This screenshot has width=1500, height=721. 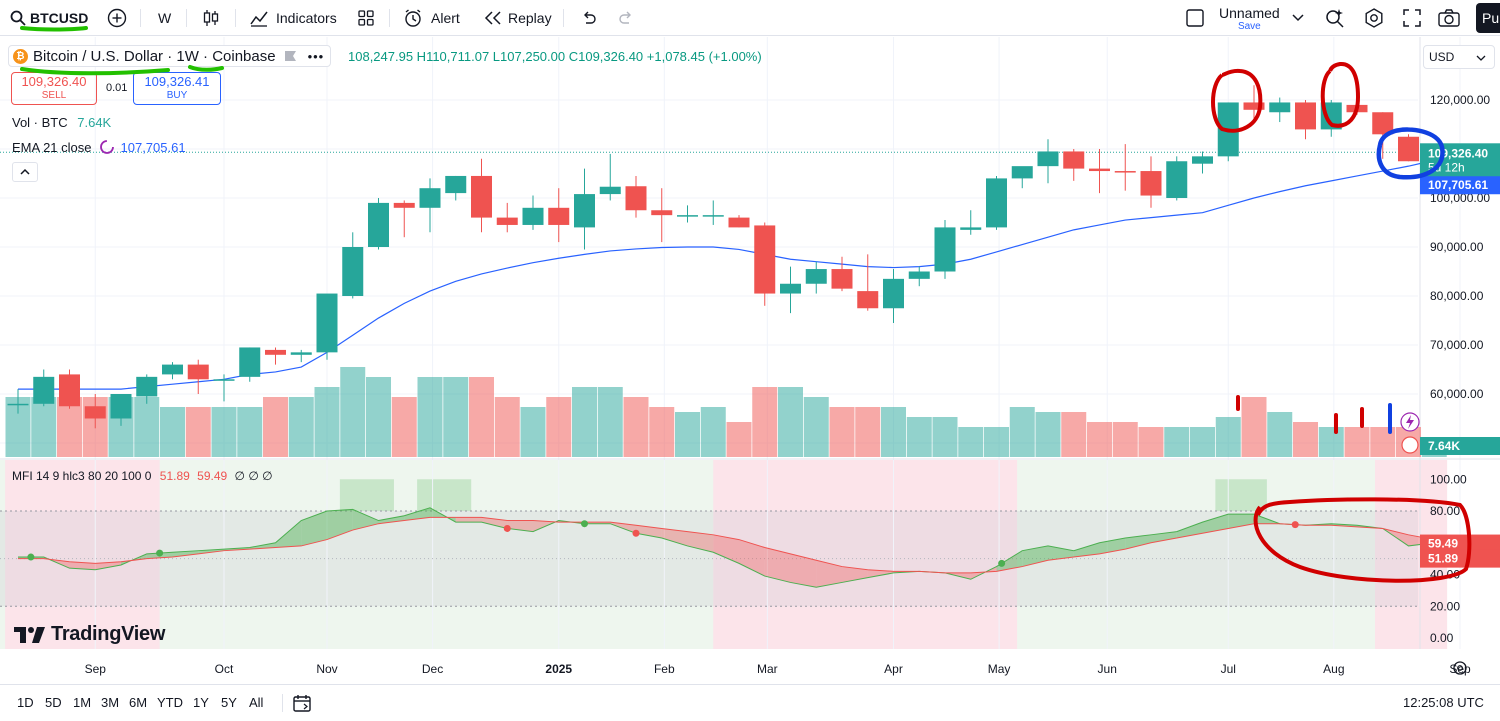 What do you see at coordinates (49, 18) in the screenshot?
I see `symbol-search: BTCUSD` at bounding box center [49, 18].